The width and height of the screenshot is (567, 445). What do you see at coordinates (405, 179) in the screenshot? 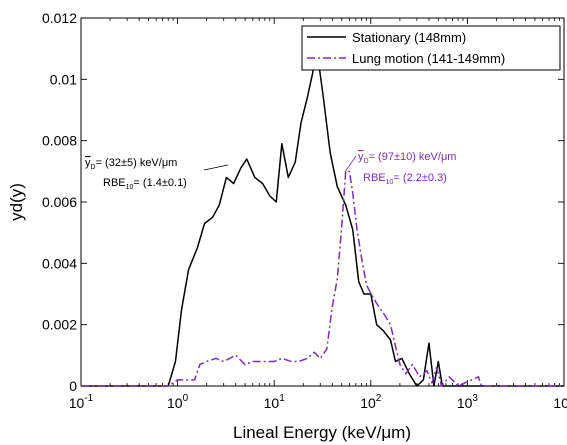
I see `annotation-lung-rbe: RBE10= (2.2±0.3)` at bounding box center [405, 179].